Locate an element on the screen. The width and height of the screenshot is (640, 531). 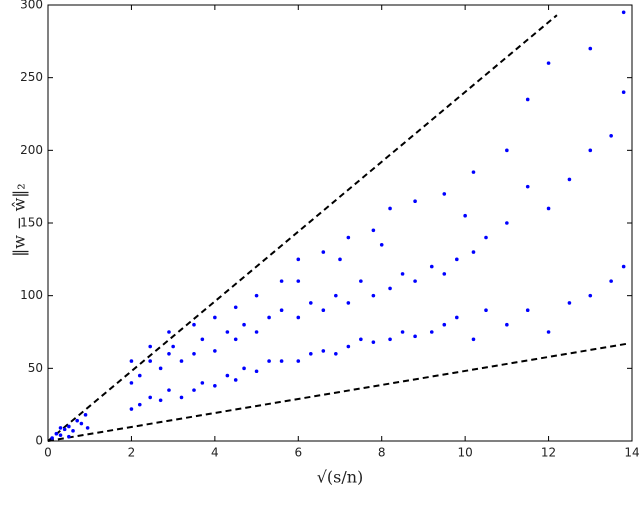
y-tick-label: 100 is located at coordinates (31, 295).